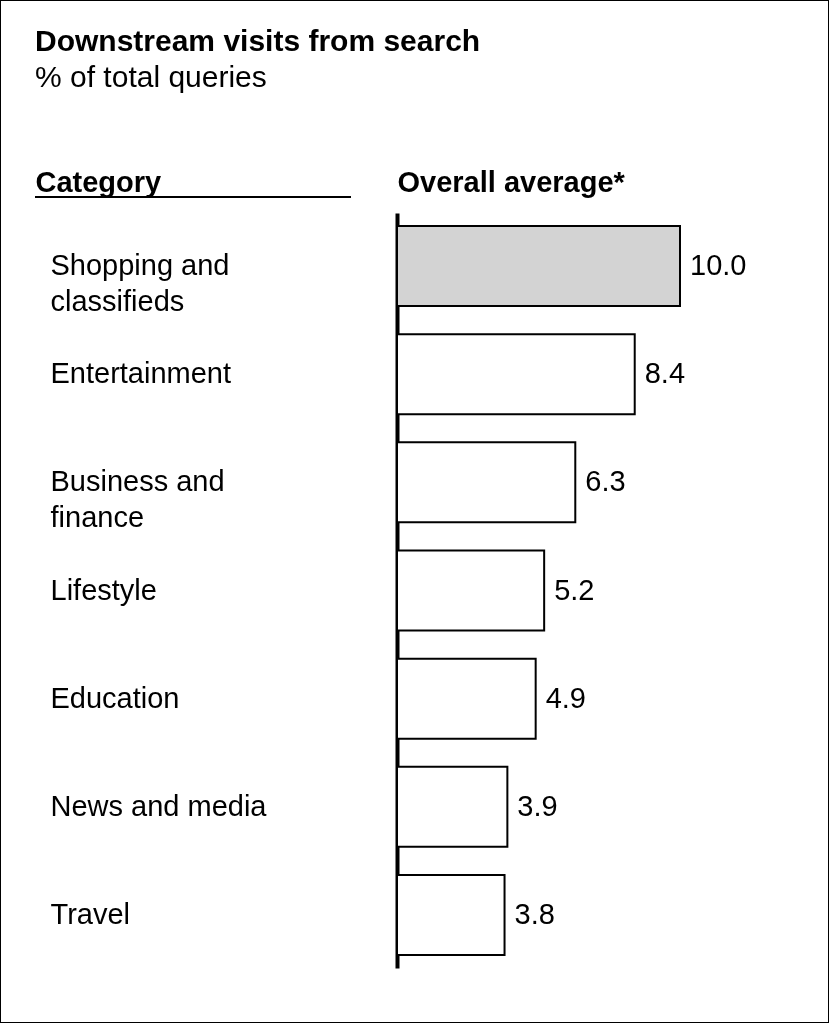 The image size is (829, 1023). Describe the element at coordinates (90, 914) in the screenshot. I see `y-tick-label: Travel` at that location.